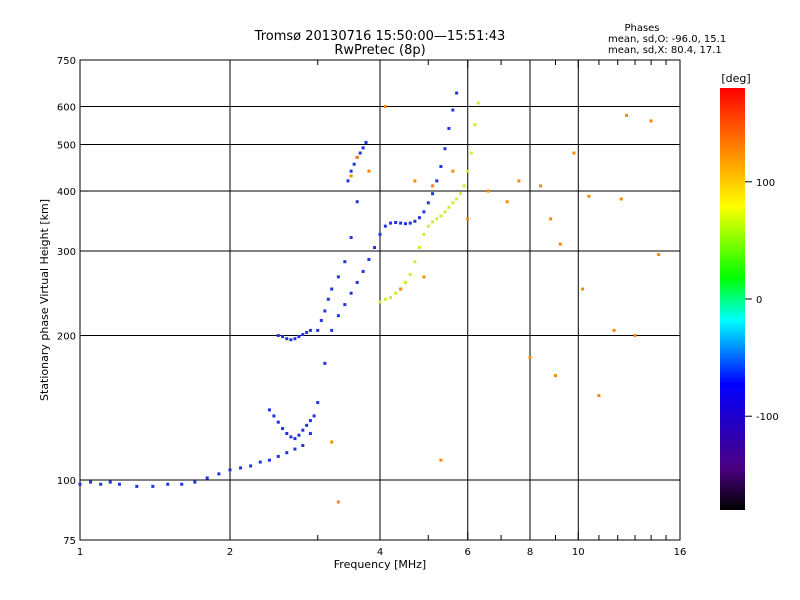 This screenshot has height=600, width=800. Describe the element at coordinates (530, 552) in the screenshot. I see `x-tick-label-8: 8` at that location.